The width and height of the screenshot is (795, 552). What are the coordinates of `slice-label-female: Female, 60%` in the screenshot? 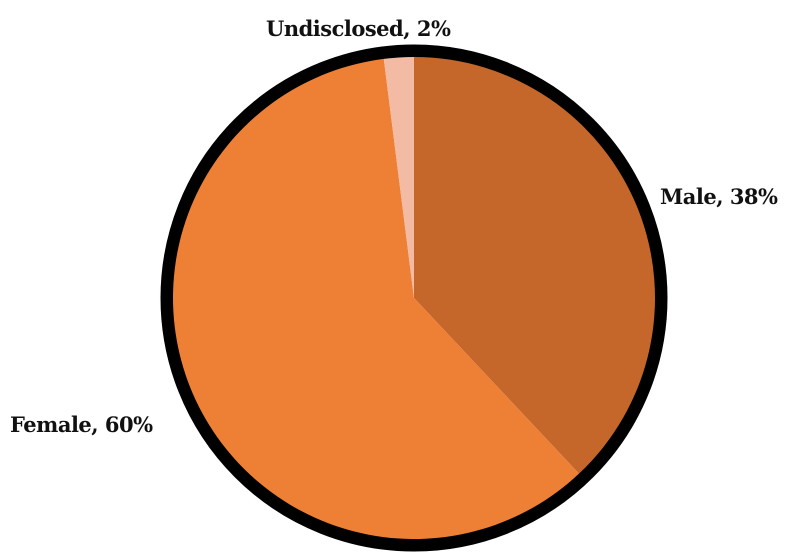 It's located at (81, 424).